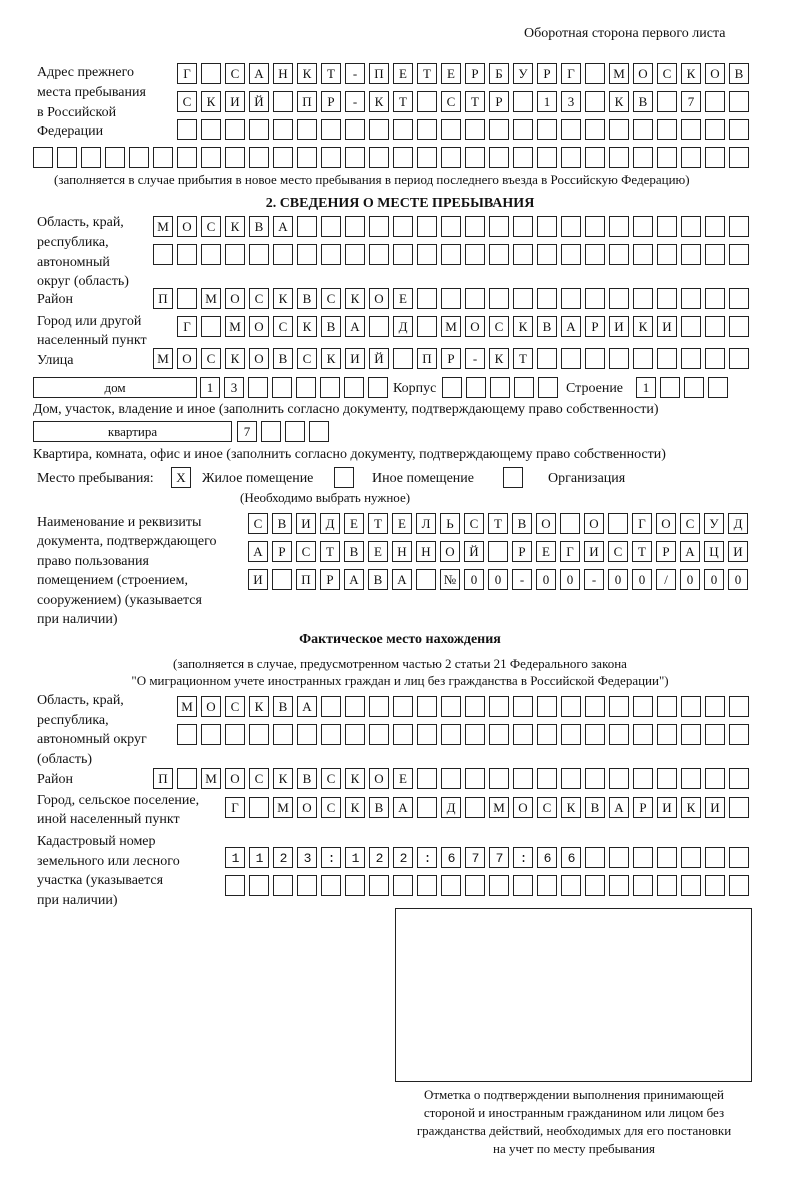 This screenshot has width=800, height=1180. Describe the element at coordinates (283, 73) in the screenshot. I see `char-cell: Н` at that location.